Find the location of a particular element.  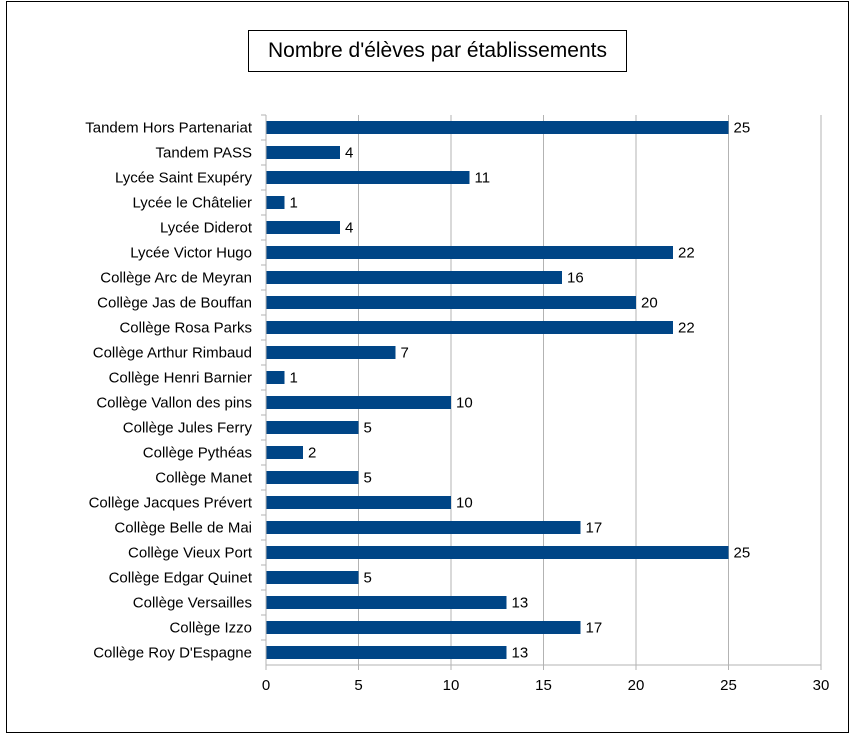

y-tick-label: Collège Jacques Prévert is located at coordinates (171, 503).